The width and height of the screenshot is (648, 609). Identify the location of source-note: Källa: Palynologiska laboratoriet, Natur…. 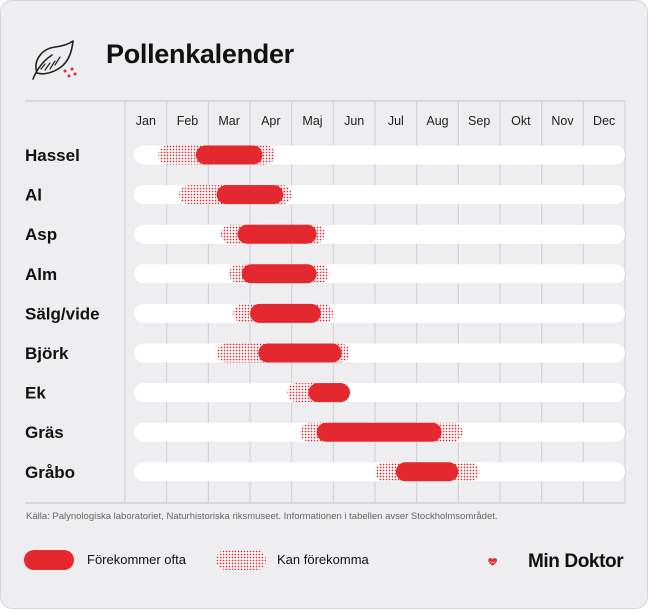
(262, 516).